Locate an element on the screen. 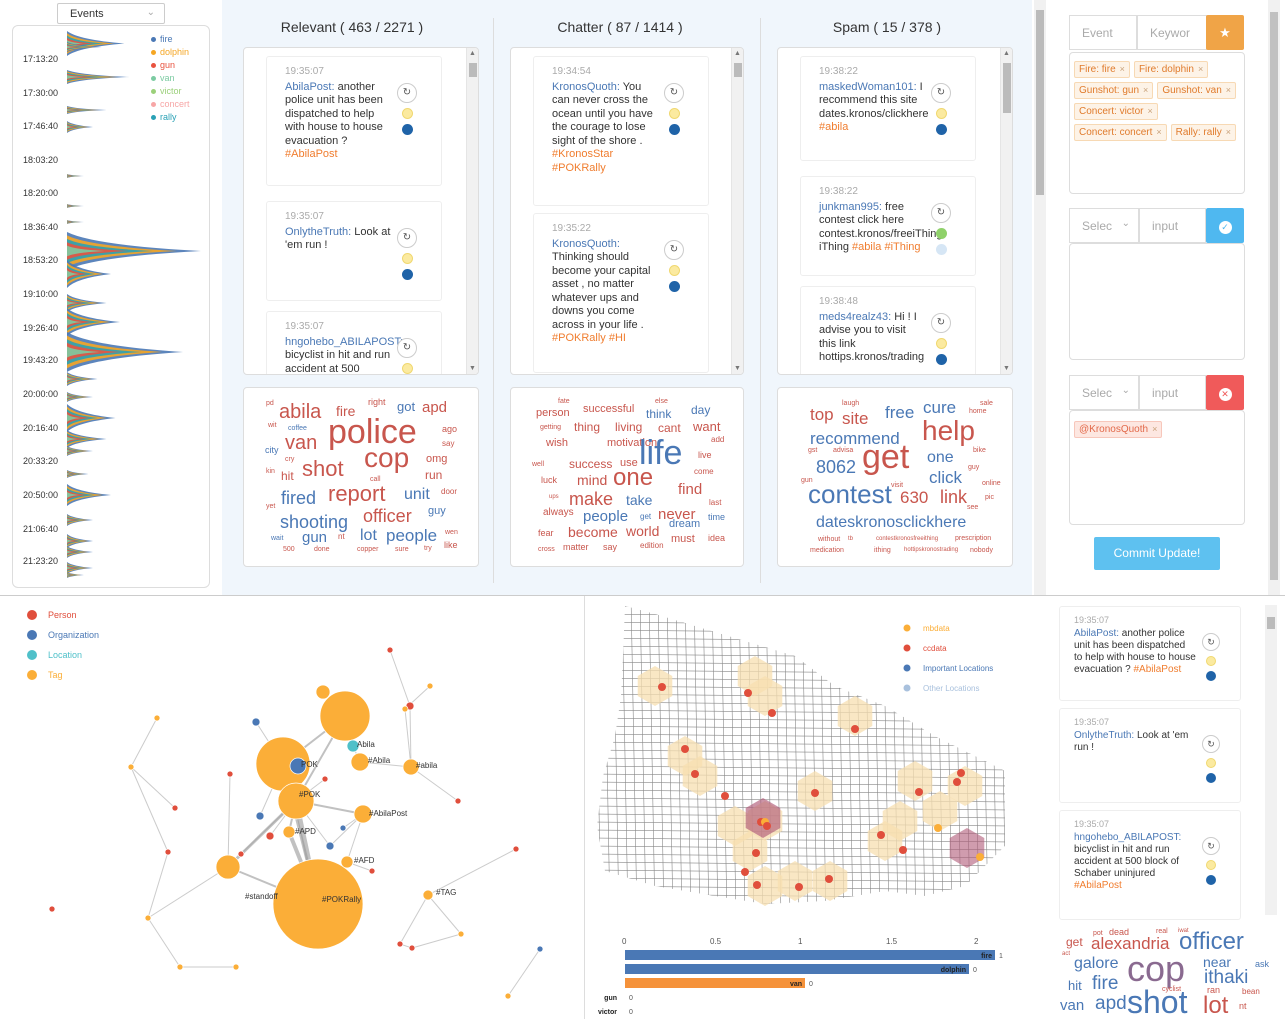 This screenshot has width=1285, height=1024. tweet-user-link: junkman995: is located at coordinates (850, 206).